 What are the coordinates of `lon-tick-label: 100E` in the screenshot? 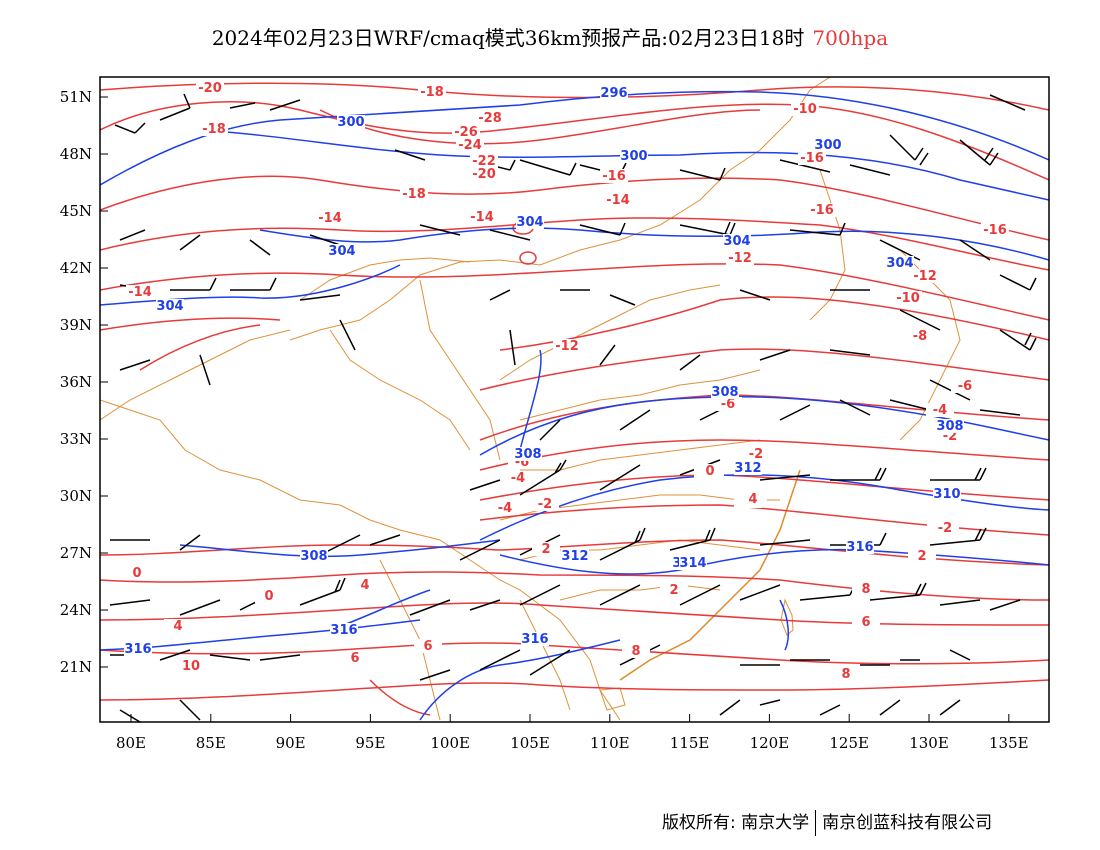 It's located at (450, 743).